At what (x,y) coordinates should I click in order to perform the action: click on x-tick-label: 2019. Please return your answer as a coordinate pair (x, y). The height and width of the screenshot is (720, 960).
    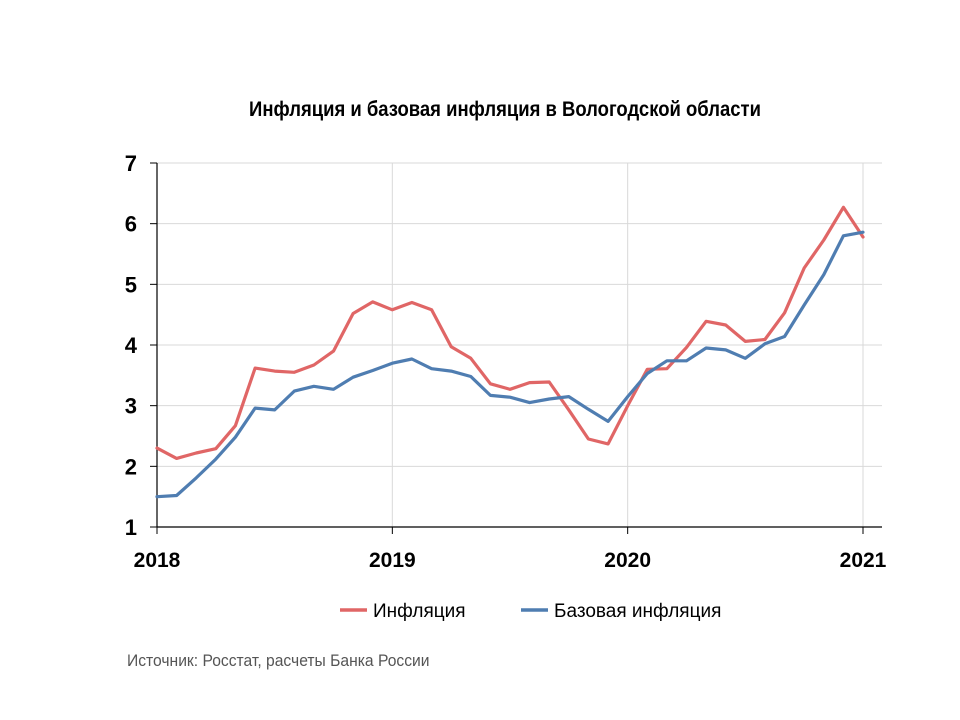
    Looking at the image, I should click on (392, 560).